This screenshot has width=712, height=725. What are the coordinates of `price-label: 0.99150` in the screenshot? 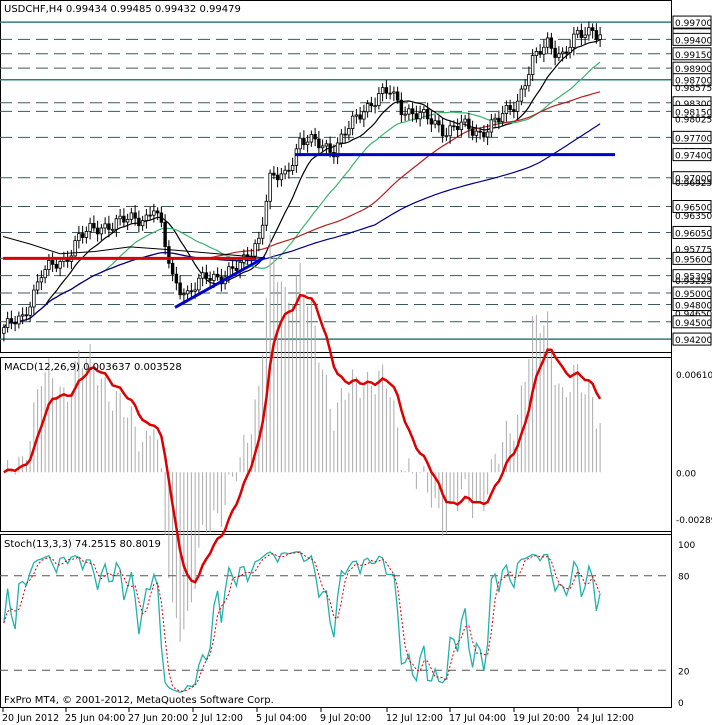 It's located at (693, 56).